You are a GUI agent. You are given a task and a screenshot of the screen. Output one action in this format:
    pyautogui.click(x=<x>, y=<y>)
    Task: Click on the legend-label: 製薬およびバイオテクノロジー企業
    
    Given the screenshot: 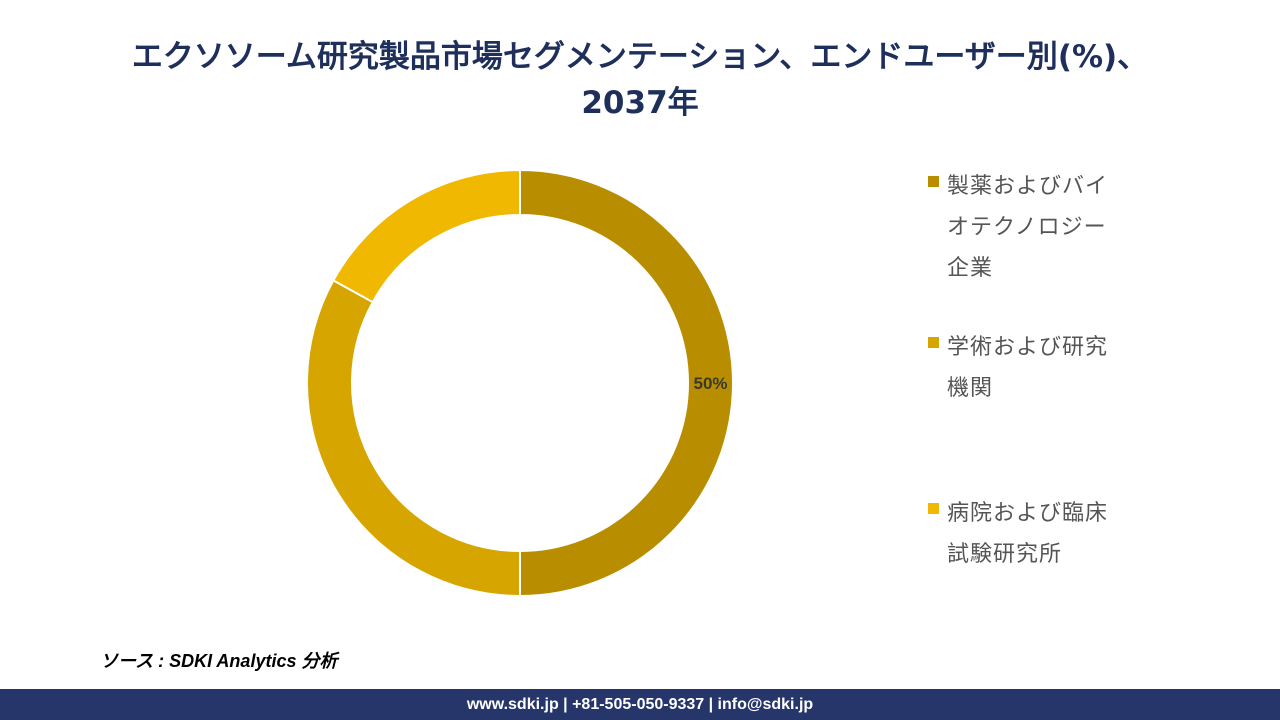 What is the action you would take?
    pyautogui.click(x=1028, y=227)
    